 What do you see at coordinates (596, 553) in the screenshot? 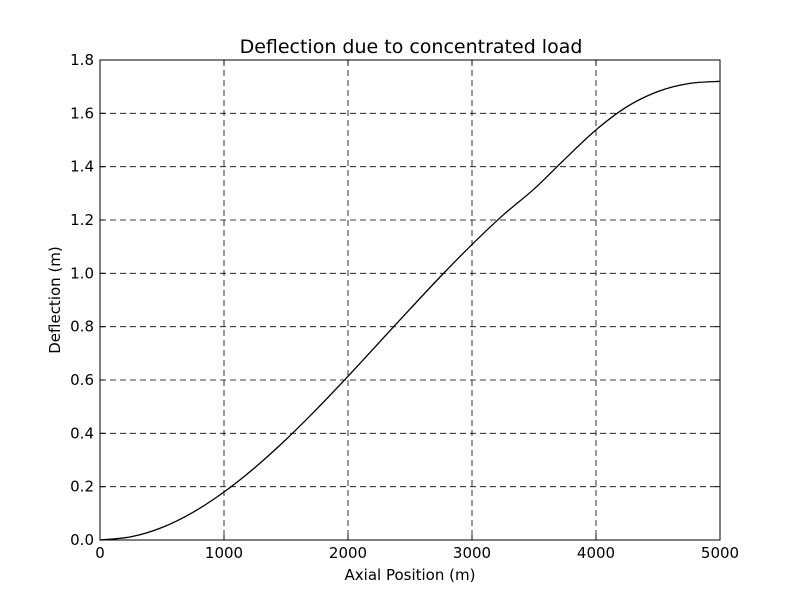
I see `x-tick-label: 4000` at bounding box center [596, 553].